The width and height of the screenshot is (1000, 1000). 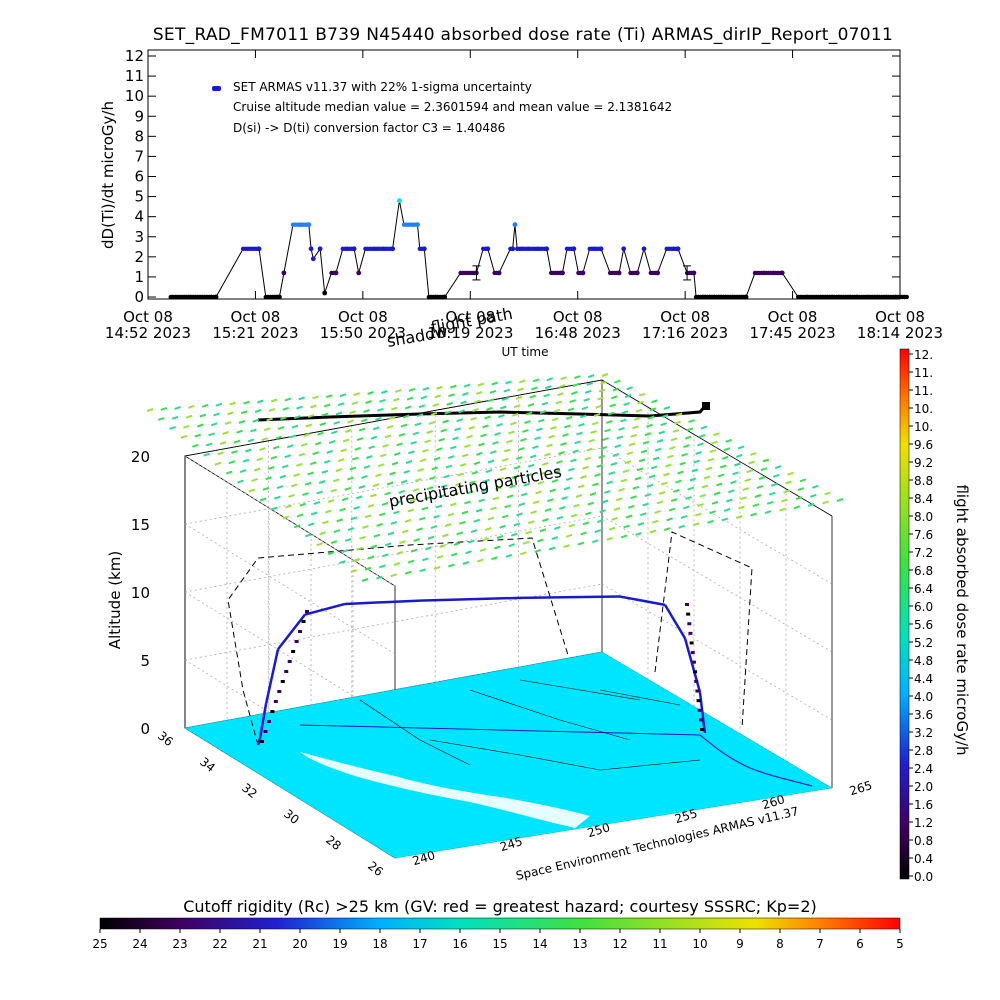 What do you see at coordinates (219, 944) in the screenshot?
I see `rc-colorbar-tick-label: 22` at bounding box center [219, 944].